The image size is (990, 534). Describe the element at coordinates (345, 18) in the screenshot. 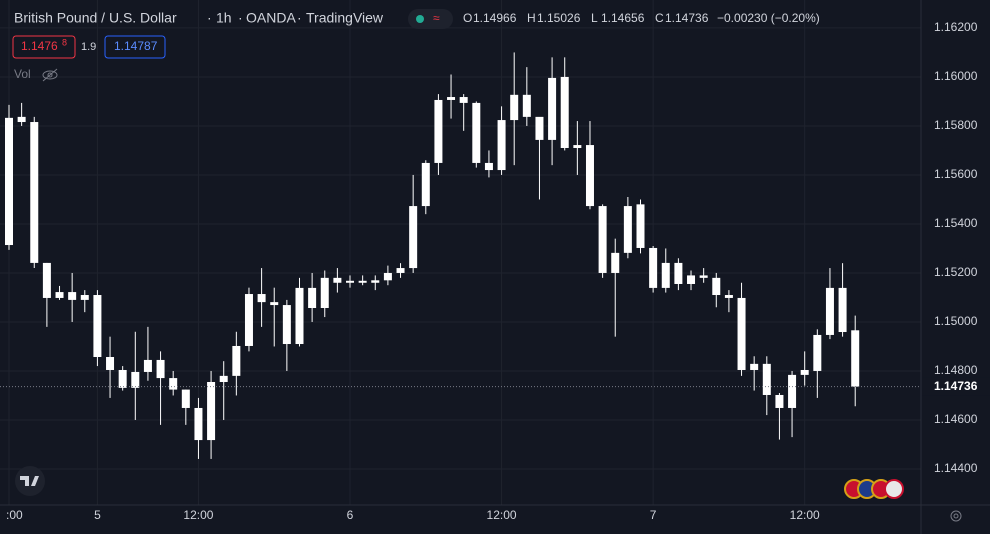

I see `source: TradingView` at that location.